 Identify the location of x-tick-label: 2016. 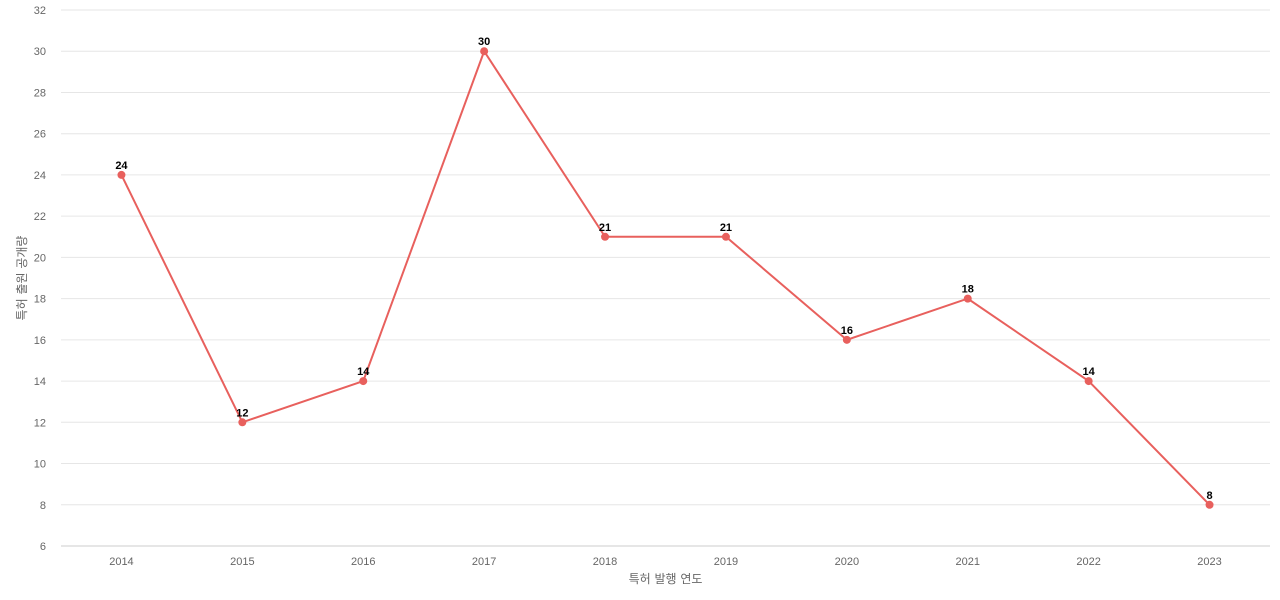
(363, 562).